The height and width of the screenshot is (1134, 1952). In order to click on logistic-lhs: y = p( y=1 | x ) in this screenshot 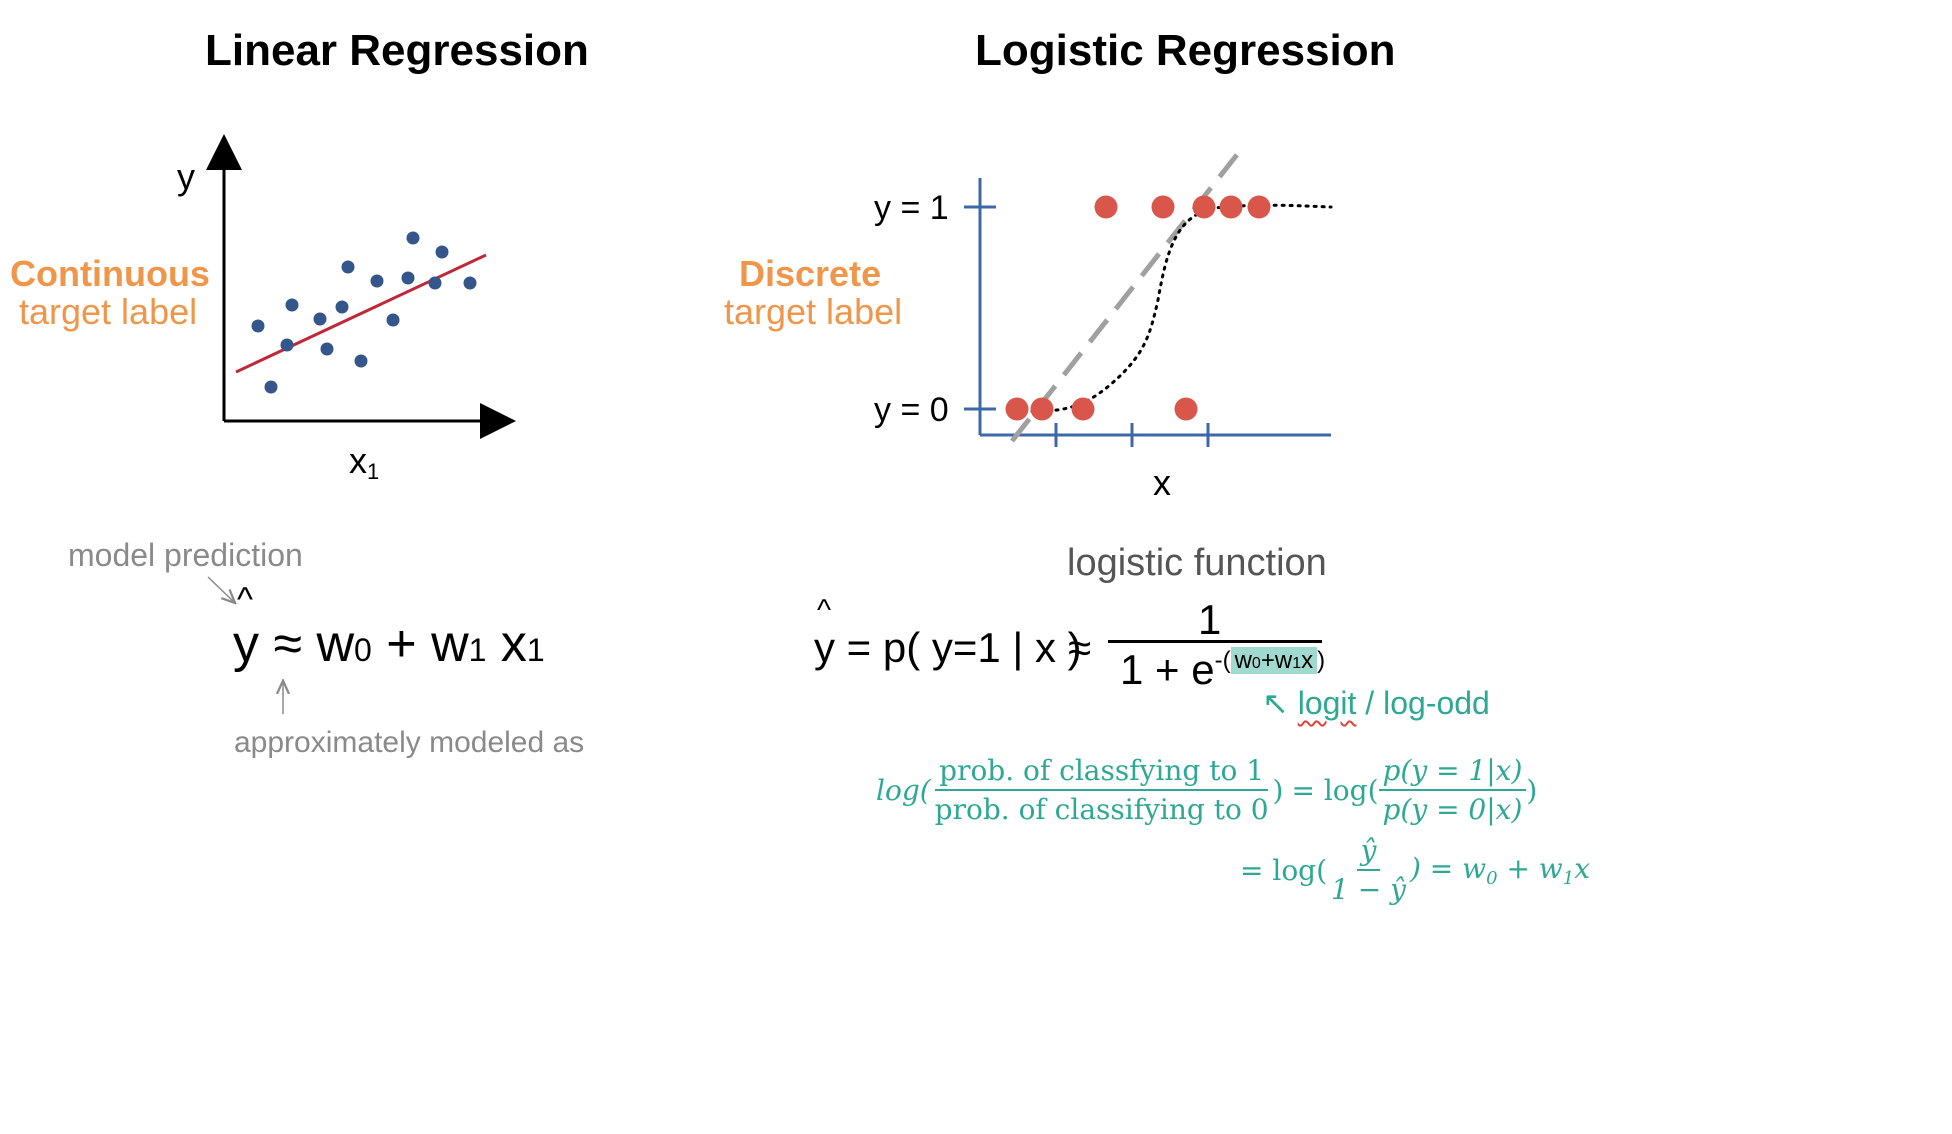, I will do `click(948, 647)`.